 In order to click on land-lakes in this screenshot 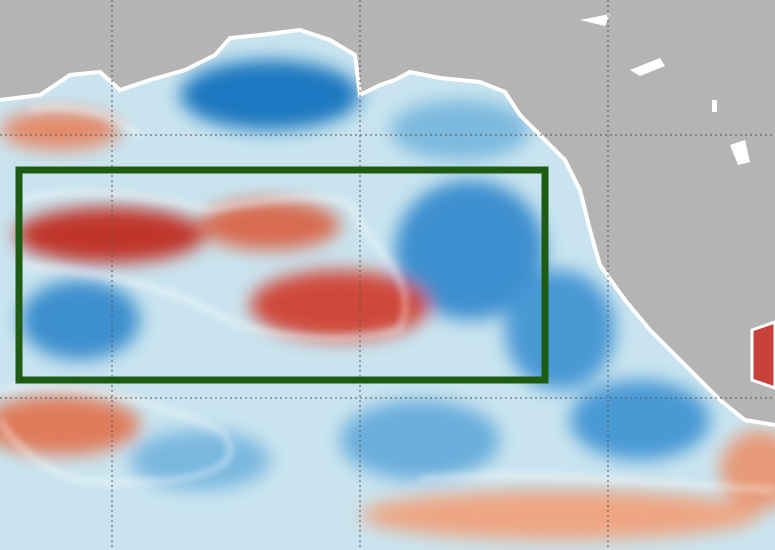, I will do `click(665, 89)`.